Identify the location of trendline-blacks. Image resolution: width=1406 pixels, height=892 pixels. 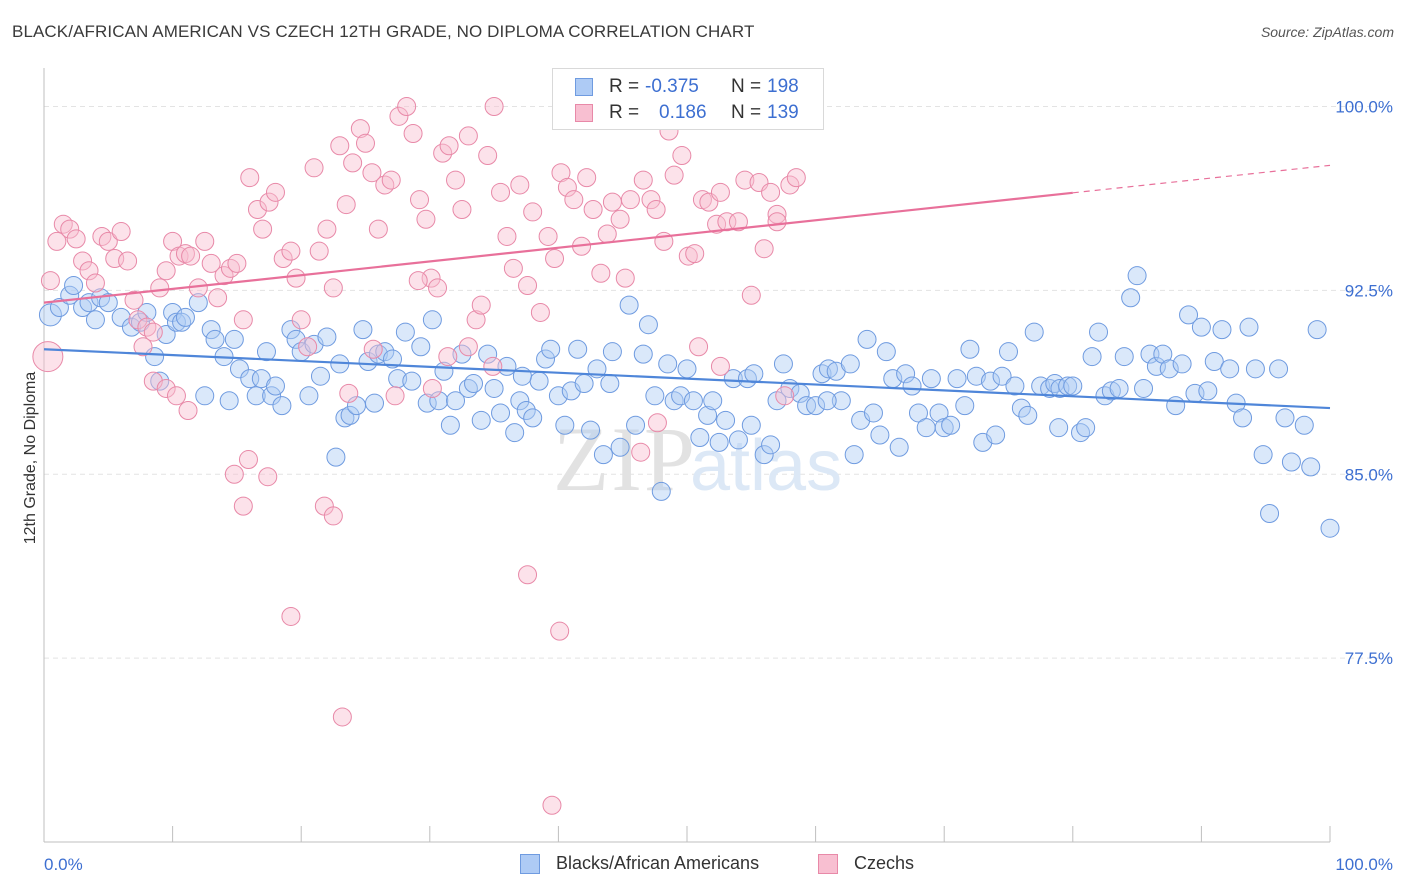
(687, 379).